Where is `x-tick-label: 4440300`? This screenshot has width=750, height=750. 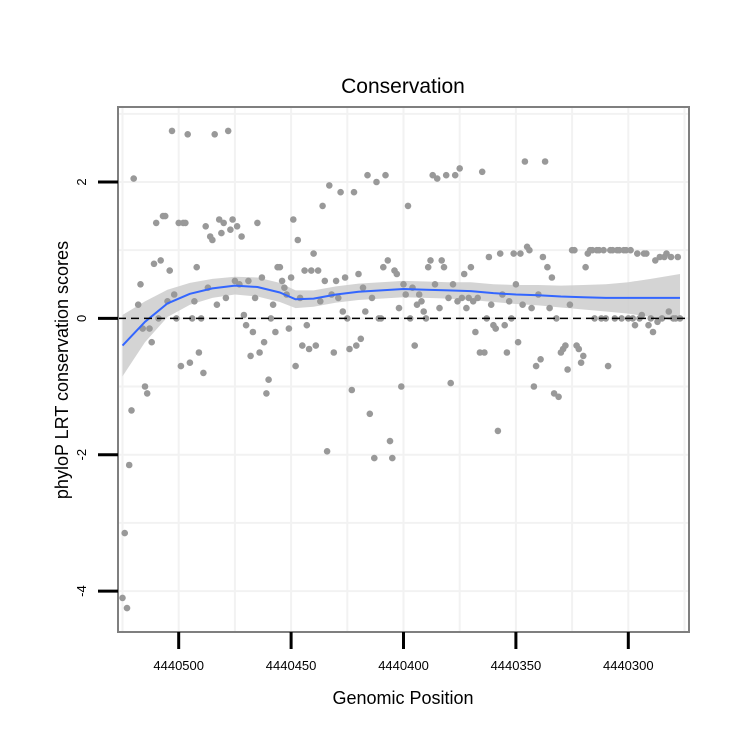 x-tick-label: 4440300 is located at coordinates (628, 665).